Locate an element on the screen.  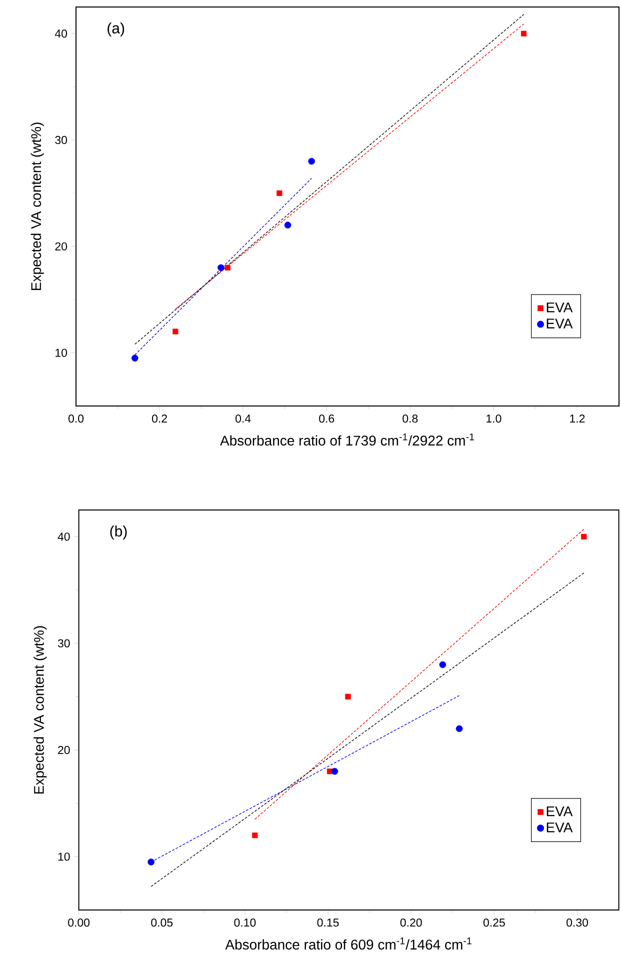
x-tick-label: 0.30 is located at coordinates (577, 922).